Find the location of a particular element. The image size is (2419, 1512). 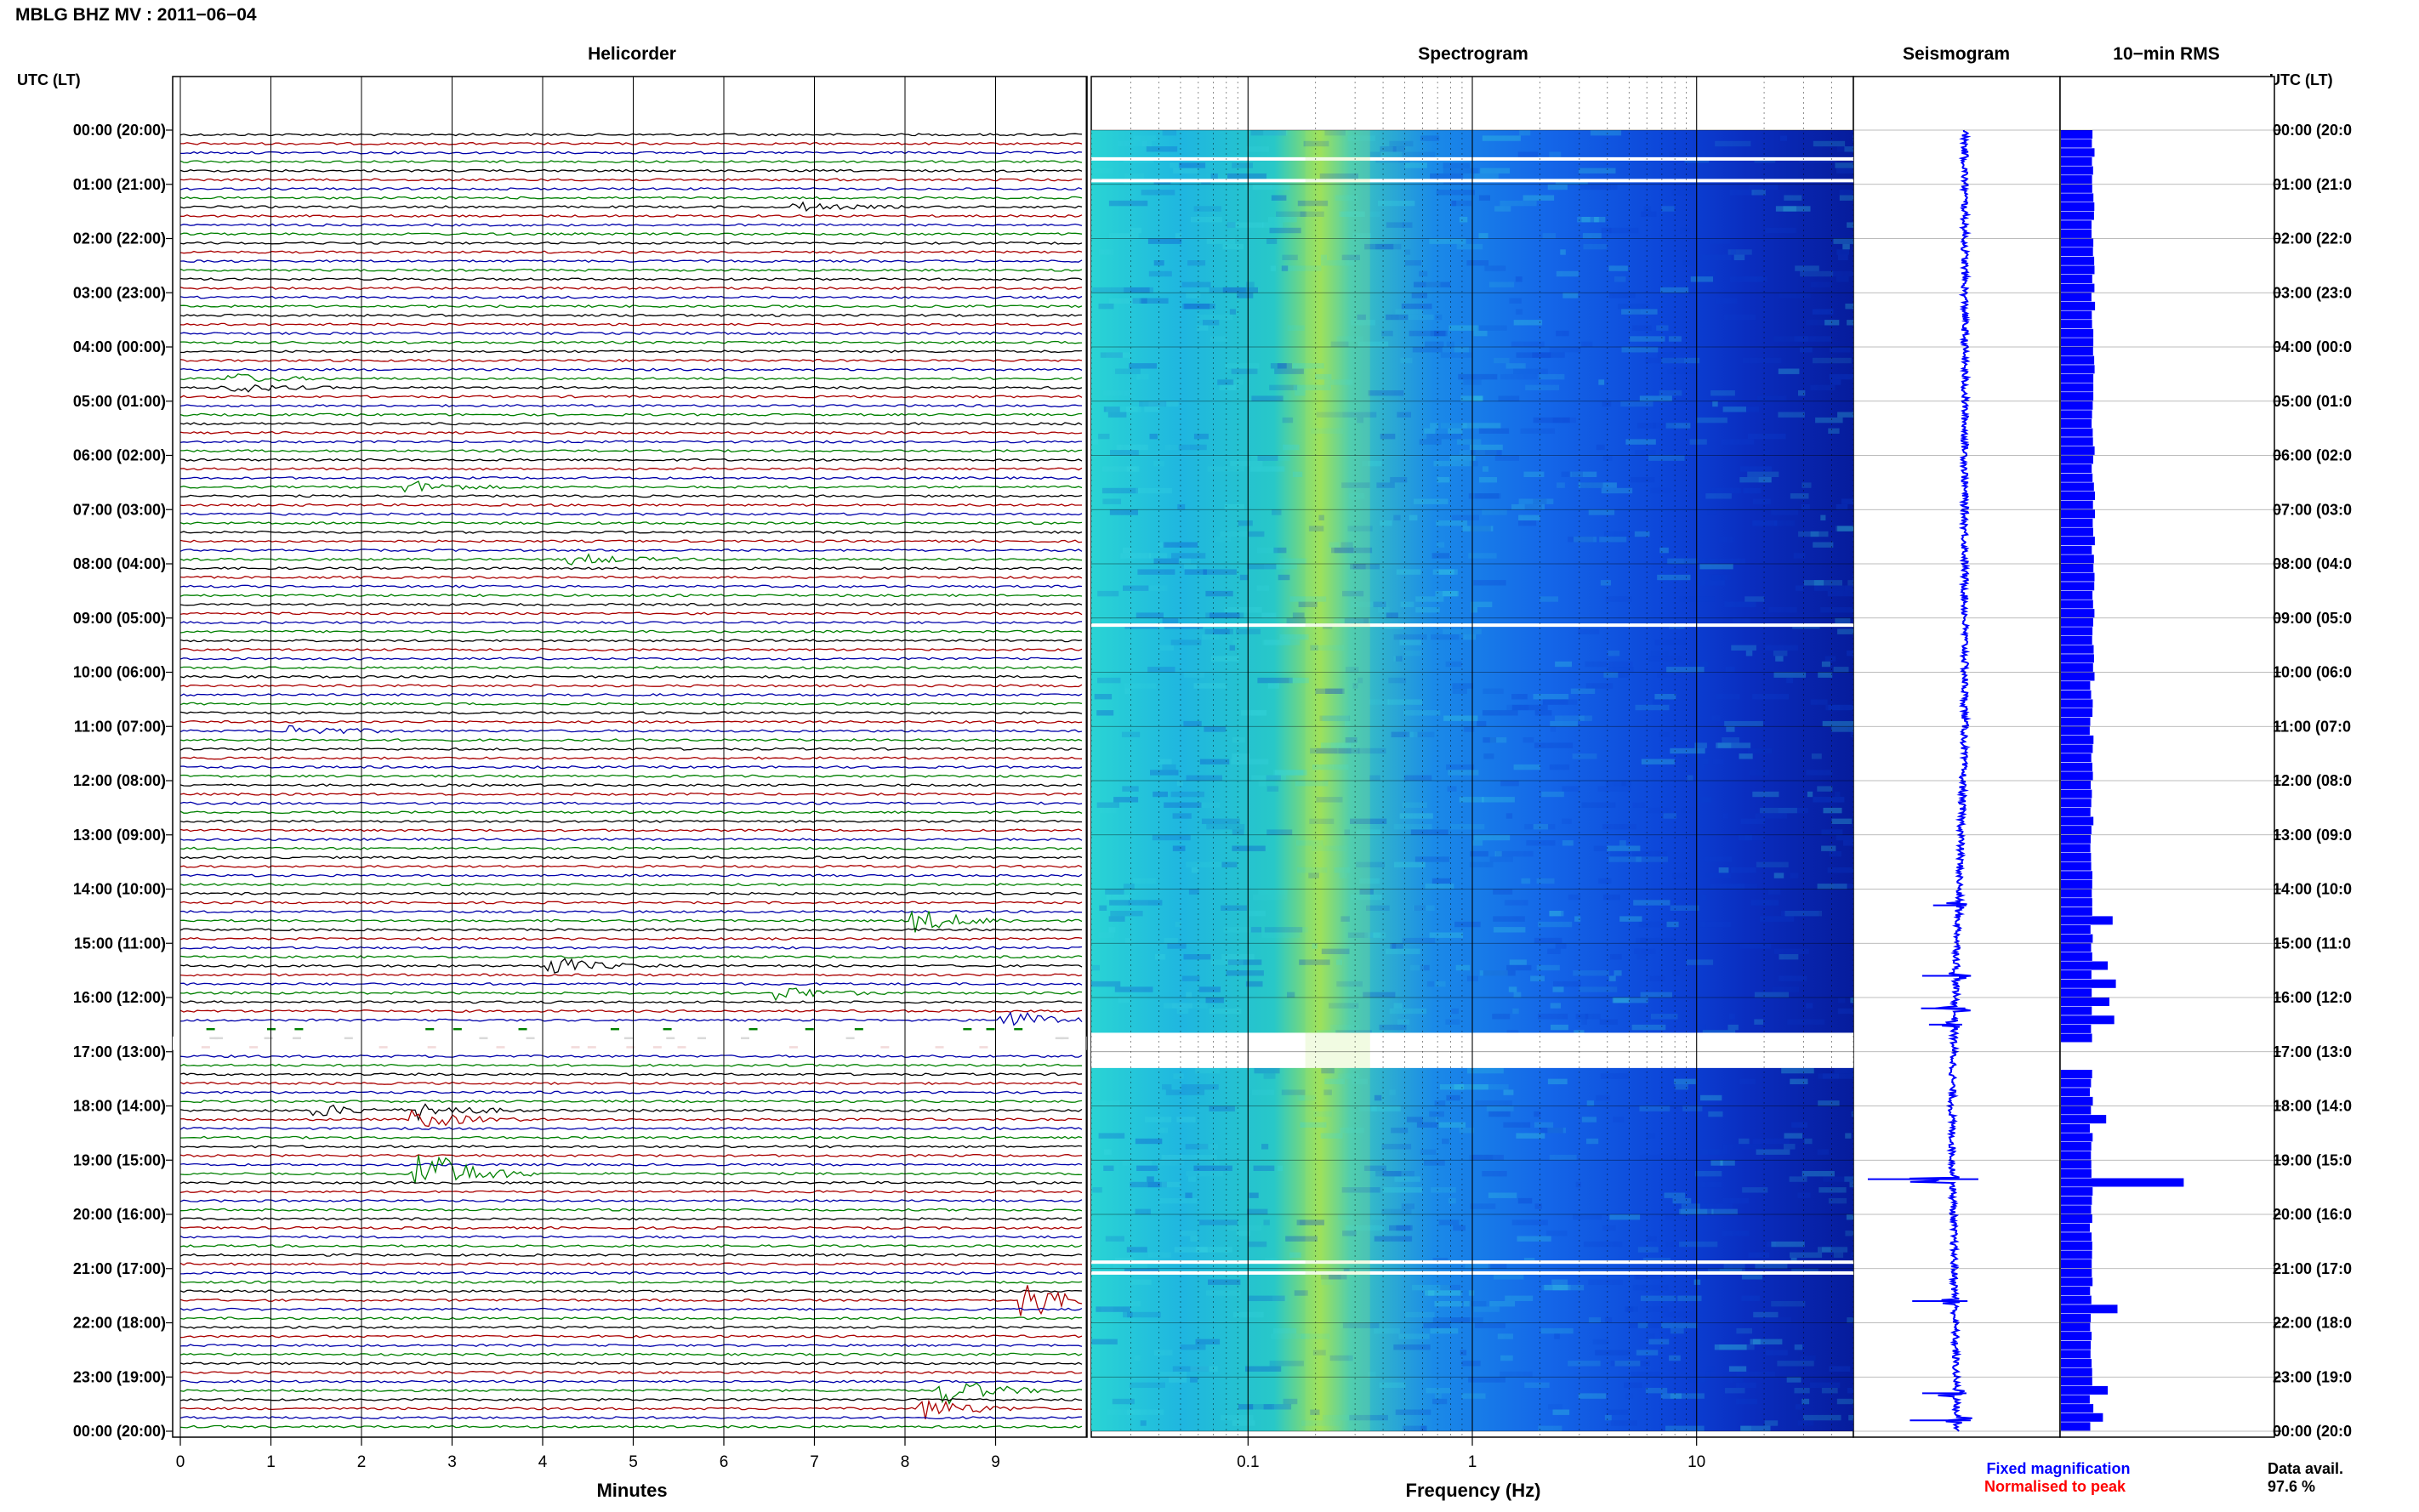

minute-tick-label: 5 is located at coordinates (633, 1462).